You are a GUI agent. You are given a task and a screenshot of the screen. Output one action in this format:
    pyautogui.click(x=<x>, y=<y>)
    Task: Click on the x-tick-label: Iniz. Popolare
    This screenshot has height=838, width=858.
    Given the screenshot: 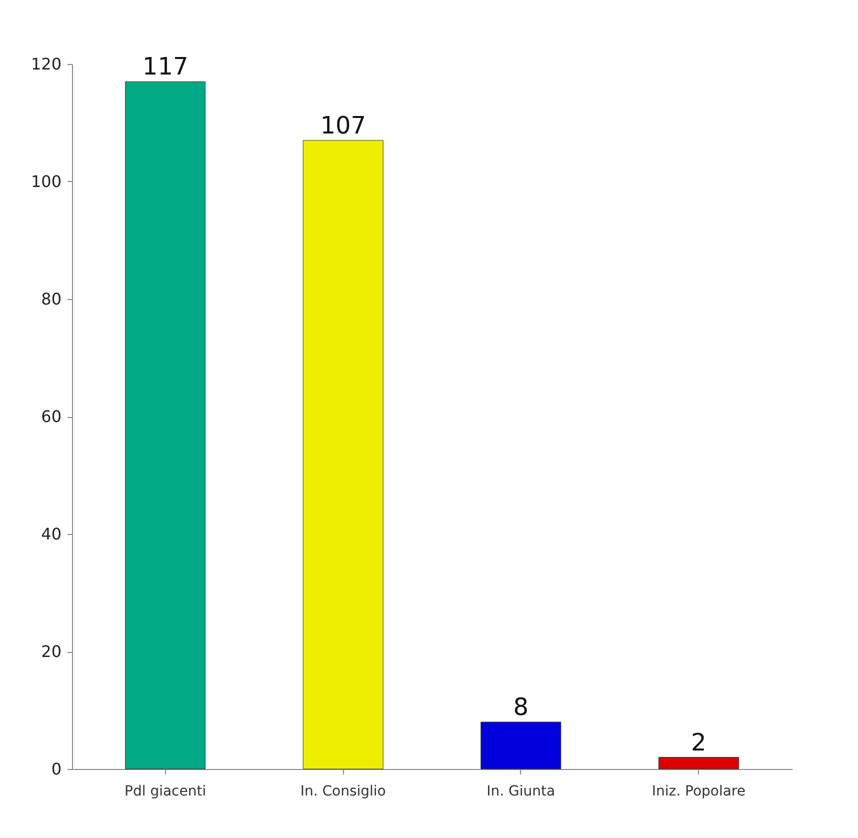 What is the action you would take?
    pyautogui.click(x=699, y=792)
    